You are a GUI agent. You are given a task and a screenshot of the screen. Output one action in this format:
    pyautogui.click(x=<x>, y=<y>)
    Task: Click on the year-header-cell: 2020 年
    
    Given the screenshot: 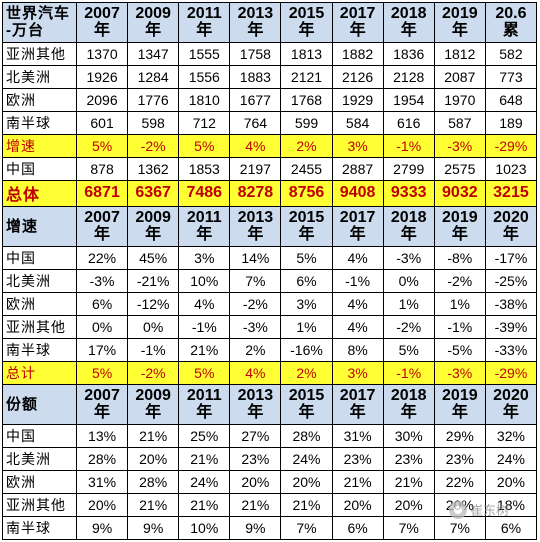 What is the action you would take?
    pyautogui.click(x=511, y=226)
    